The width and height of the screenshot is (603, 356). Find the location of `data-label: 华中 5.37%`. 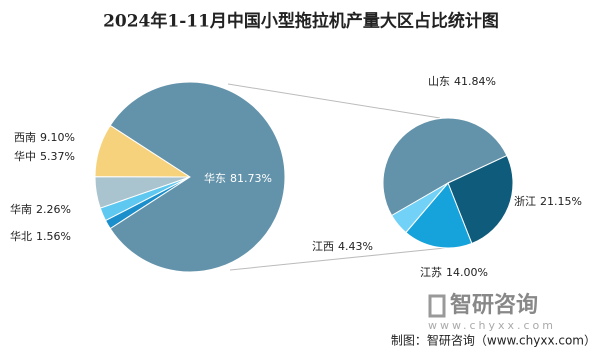

data-label: 华中 5.37% is located at coordinates (44, 156).